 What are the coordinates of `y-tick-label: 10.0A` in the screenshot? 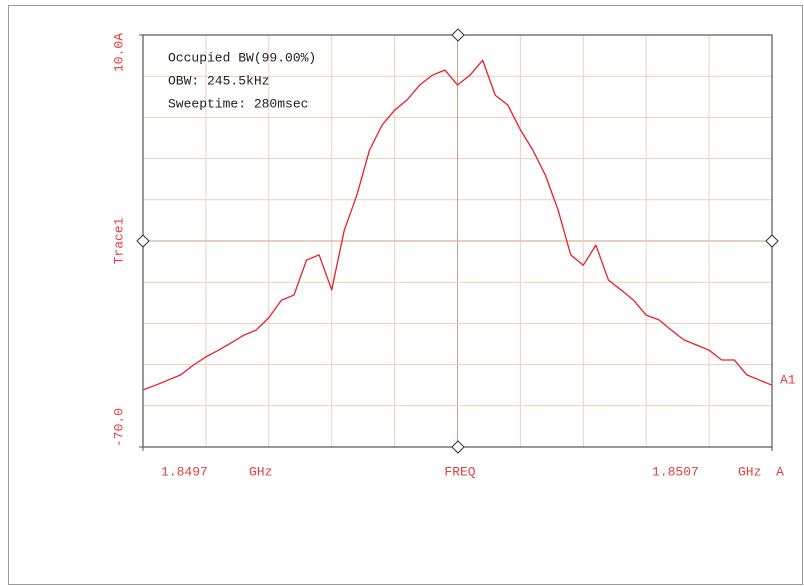 It's located at (118, 52).